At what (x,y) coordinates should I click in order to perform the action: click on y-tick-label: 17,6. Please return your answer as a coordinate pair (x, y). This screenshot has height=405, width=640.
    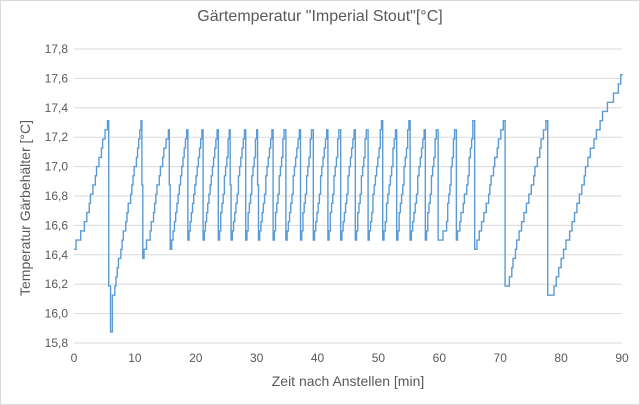
    Looking at the image, I should click on (57, 78).